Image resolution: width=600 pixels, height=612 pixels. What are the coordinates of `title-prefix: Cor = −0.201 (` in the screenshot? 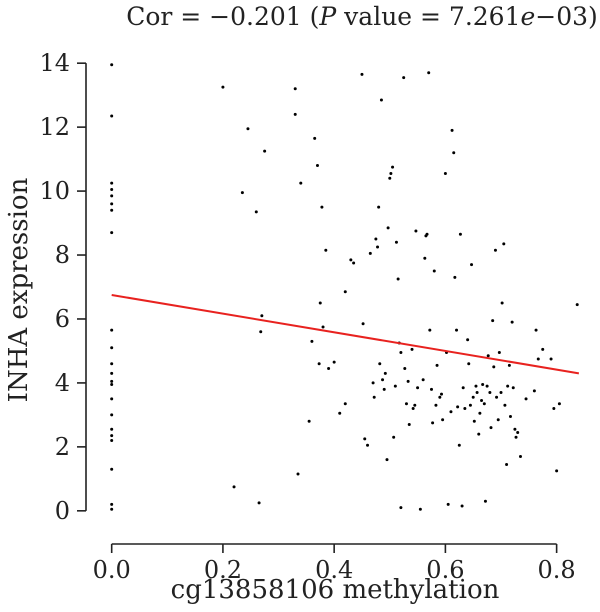 It's located at (222, 16).